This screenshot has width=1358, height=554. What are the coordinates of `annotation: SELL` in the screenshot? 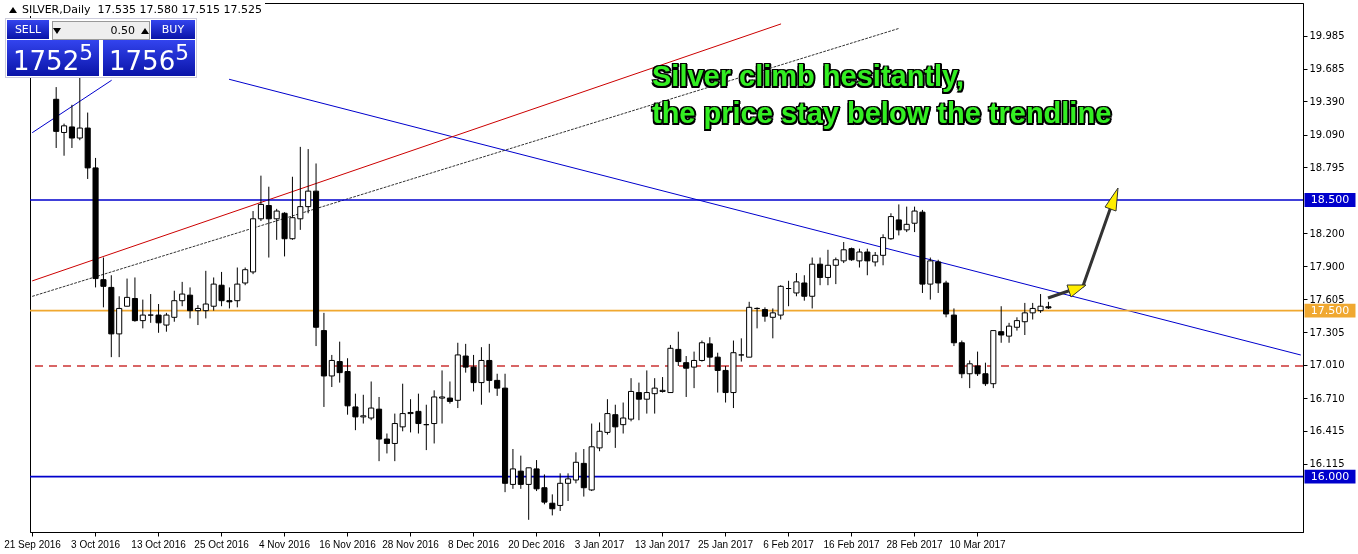 It's located at (28, 29).